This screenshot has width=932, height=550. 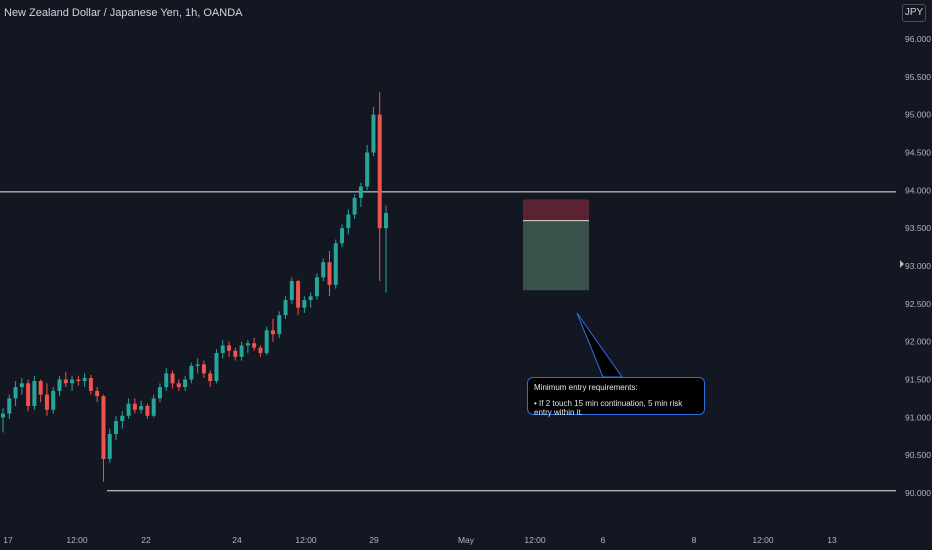 I want to click on x-tick-label: 13, so click(x=832, y=540).